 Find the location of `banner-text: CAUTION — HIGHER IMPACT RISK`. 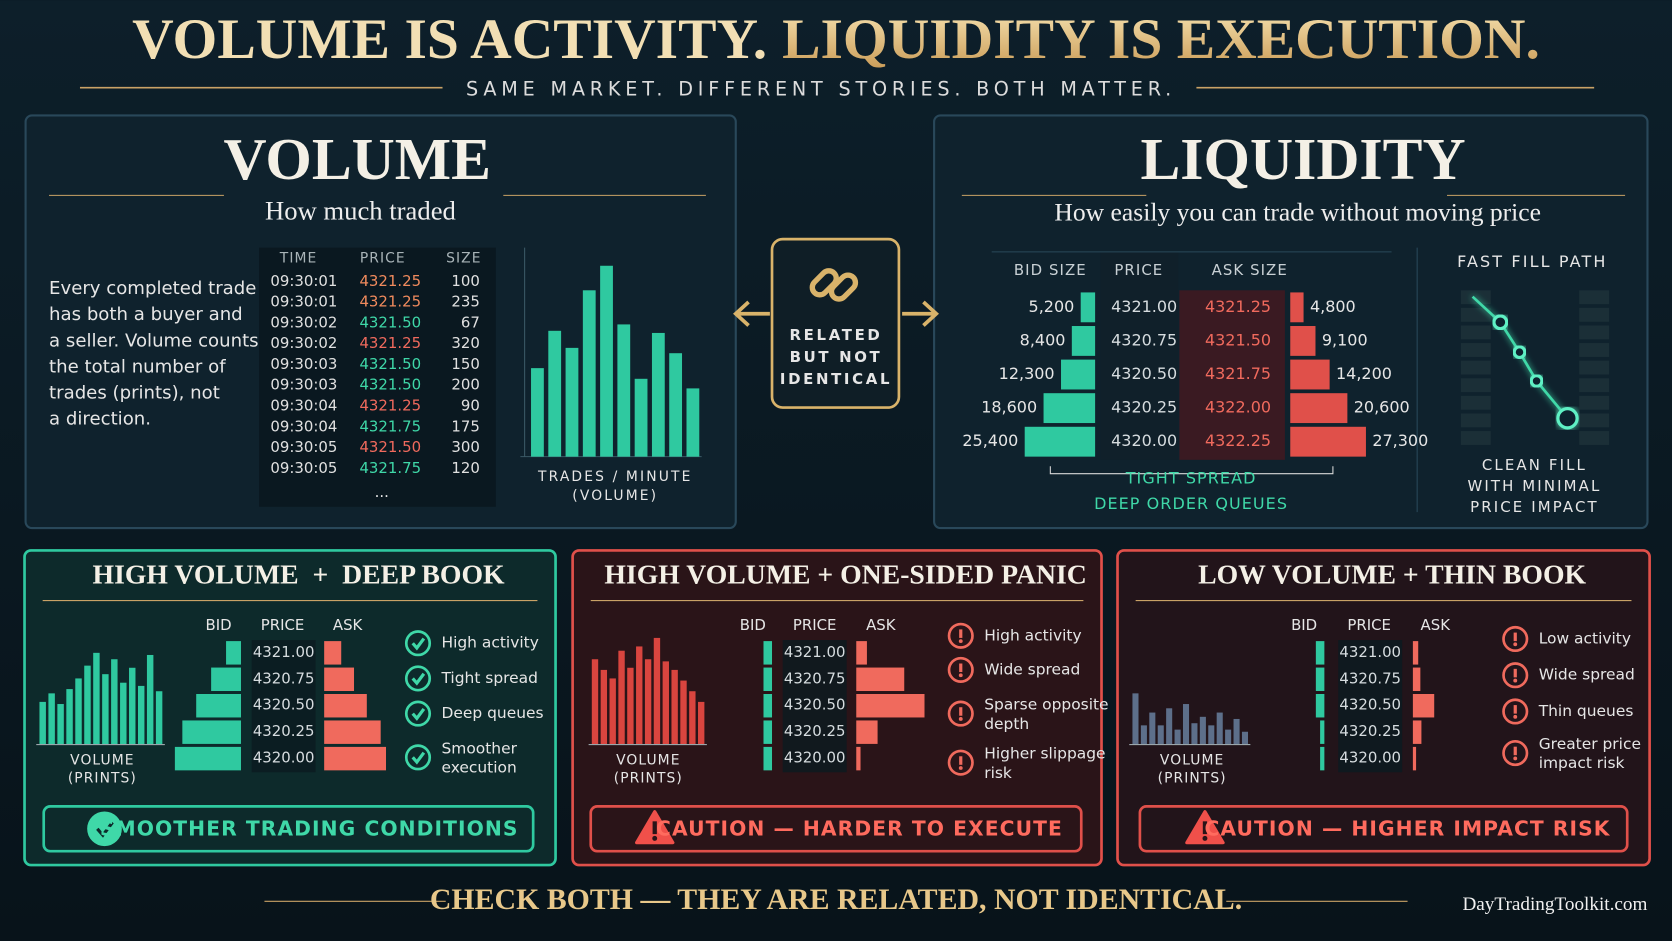

banner-text: CAUTION — HIGHER IMPACT RISK is located at coordinates (1408, 828).